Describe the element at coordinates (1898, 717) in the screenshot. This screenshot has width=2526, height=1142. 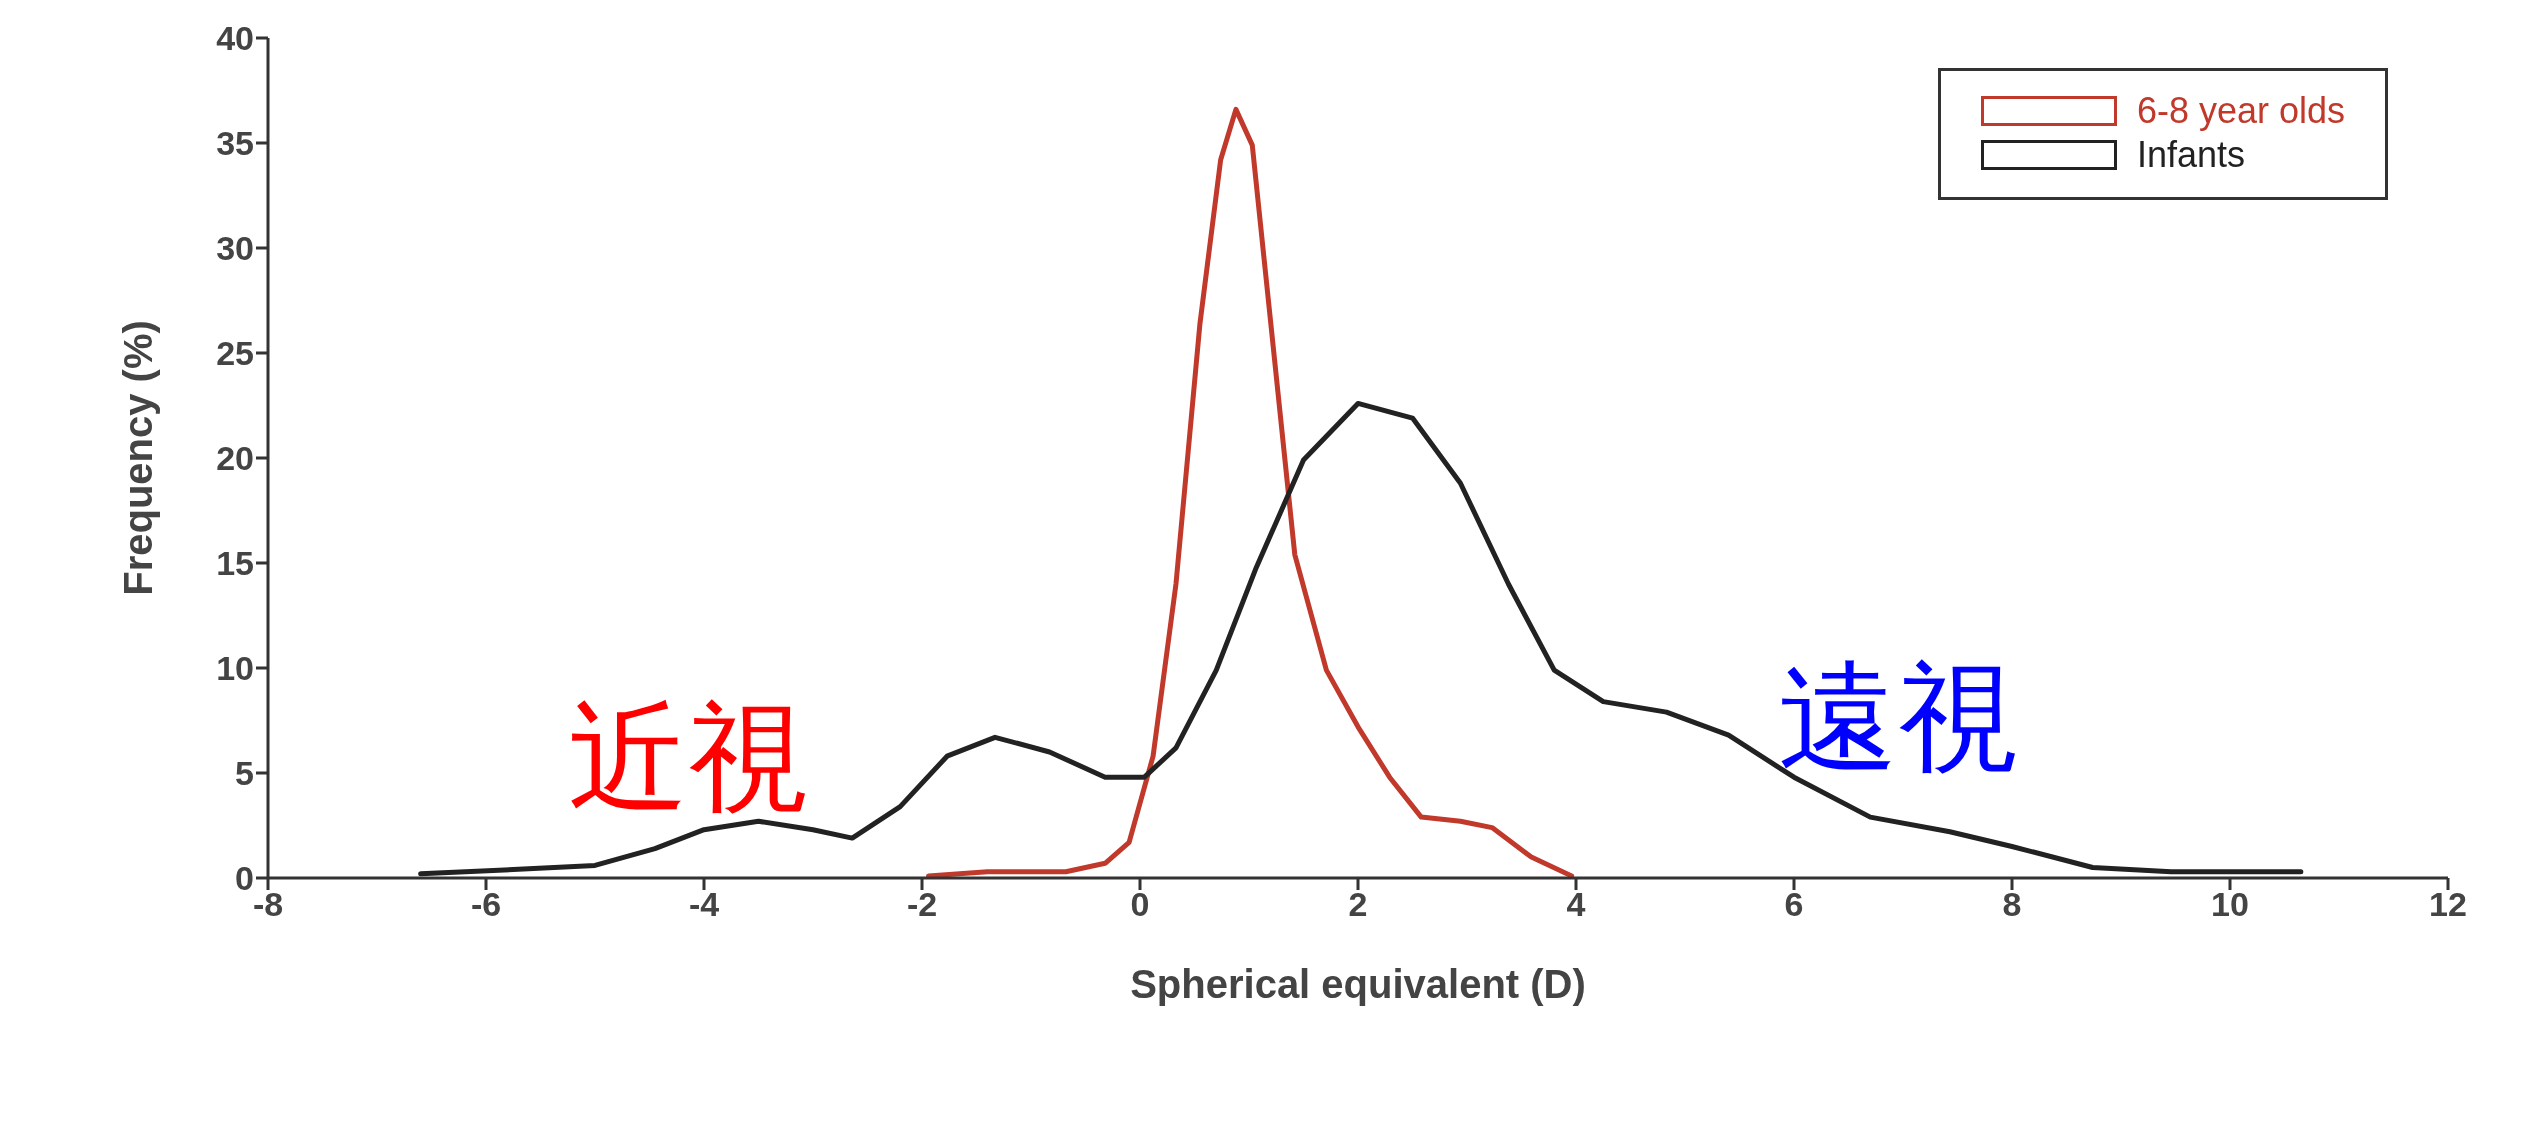
I see `annotation: 遠視` at that location.